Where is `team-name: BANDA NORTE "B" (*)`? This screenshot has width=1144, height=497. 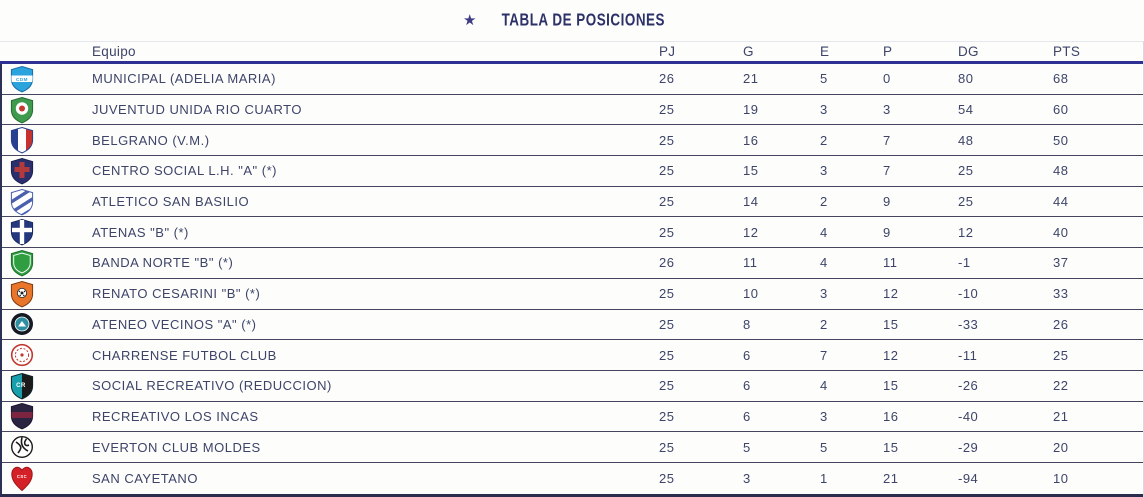
team-name: BANDA NORTE "B" (*) is located at coordinates (163, 263).